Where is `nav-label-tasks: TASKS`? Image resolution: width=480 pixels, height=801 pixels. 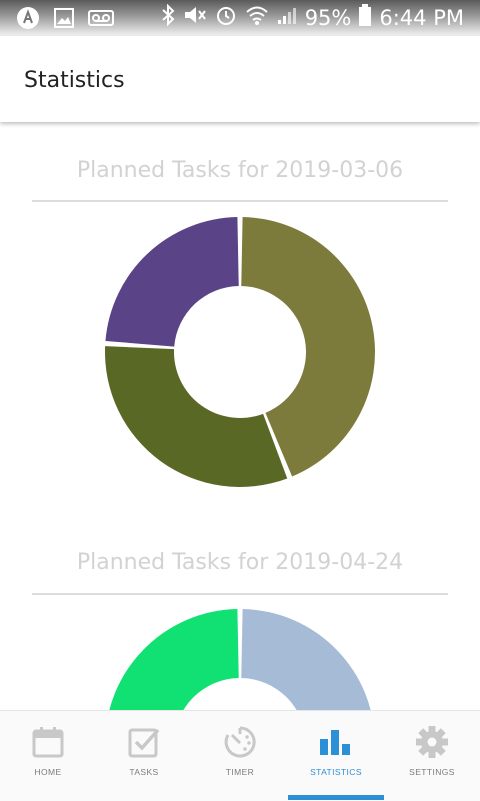
nav-label-tasks: TASKS is located at coordinates (144, 772).